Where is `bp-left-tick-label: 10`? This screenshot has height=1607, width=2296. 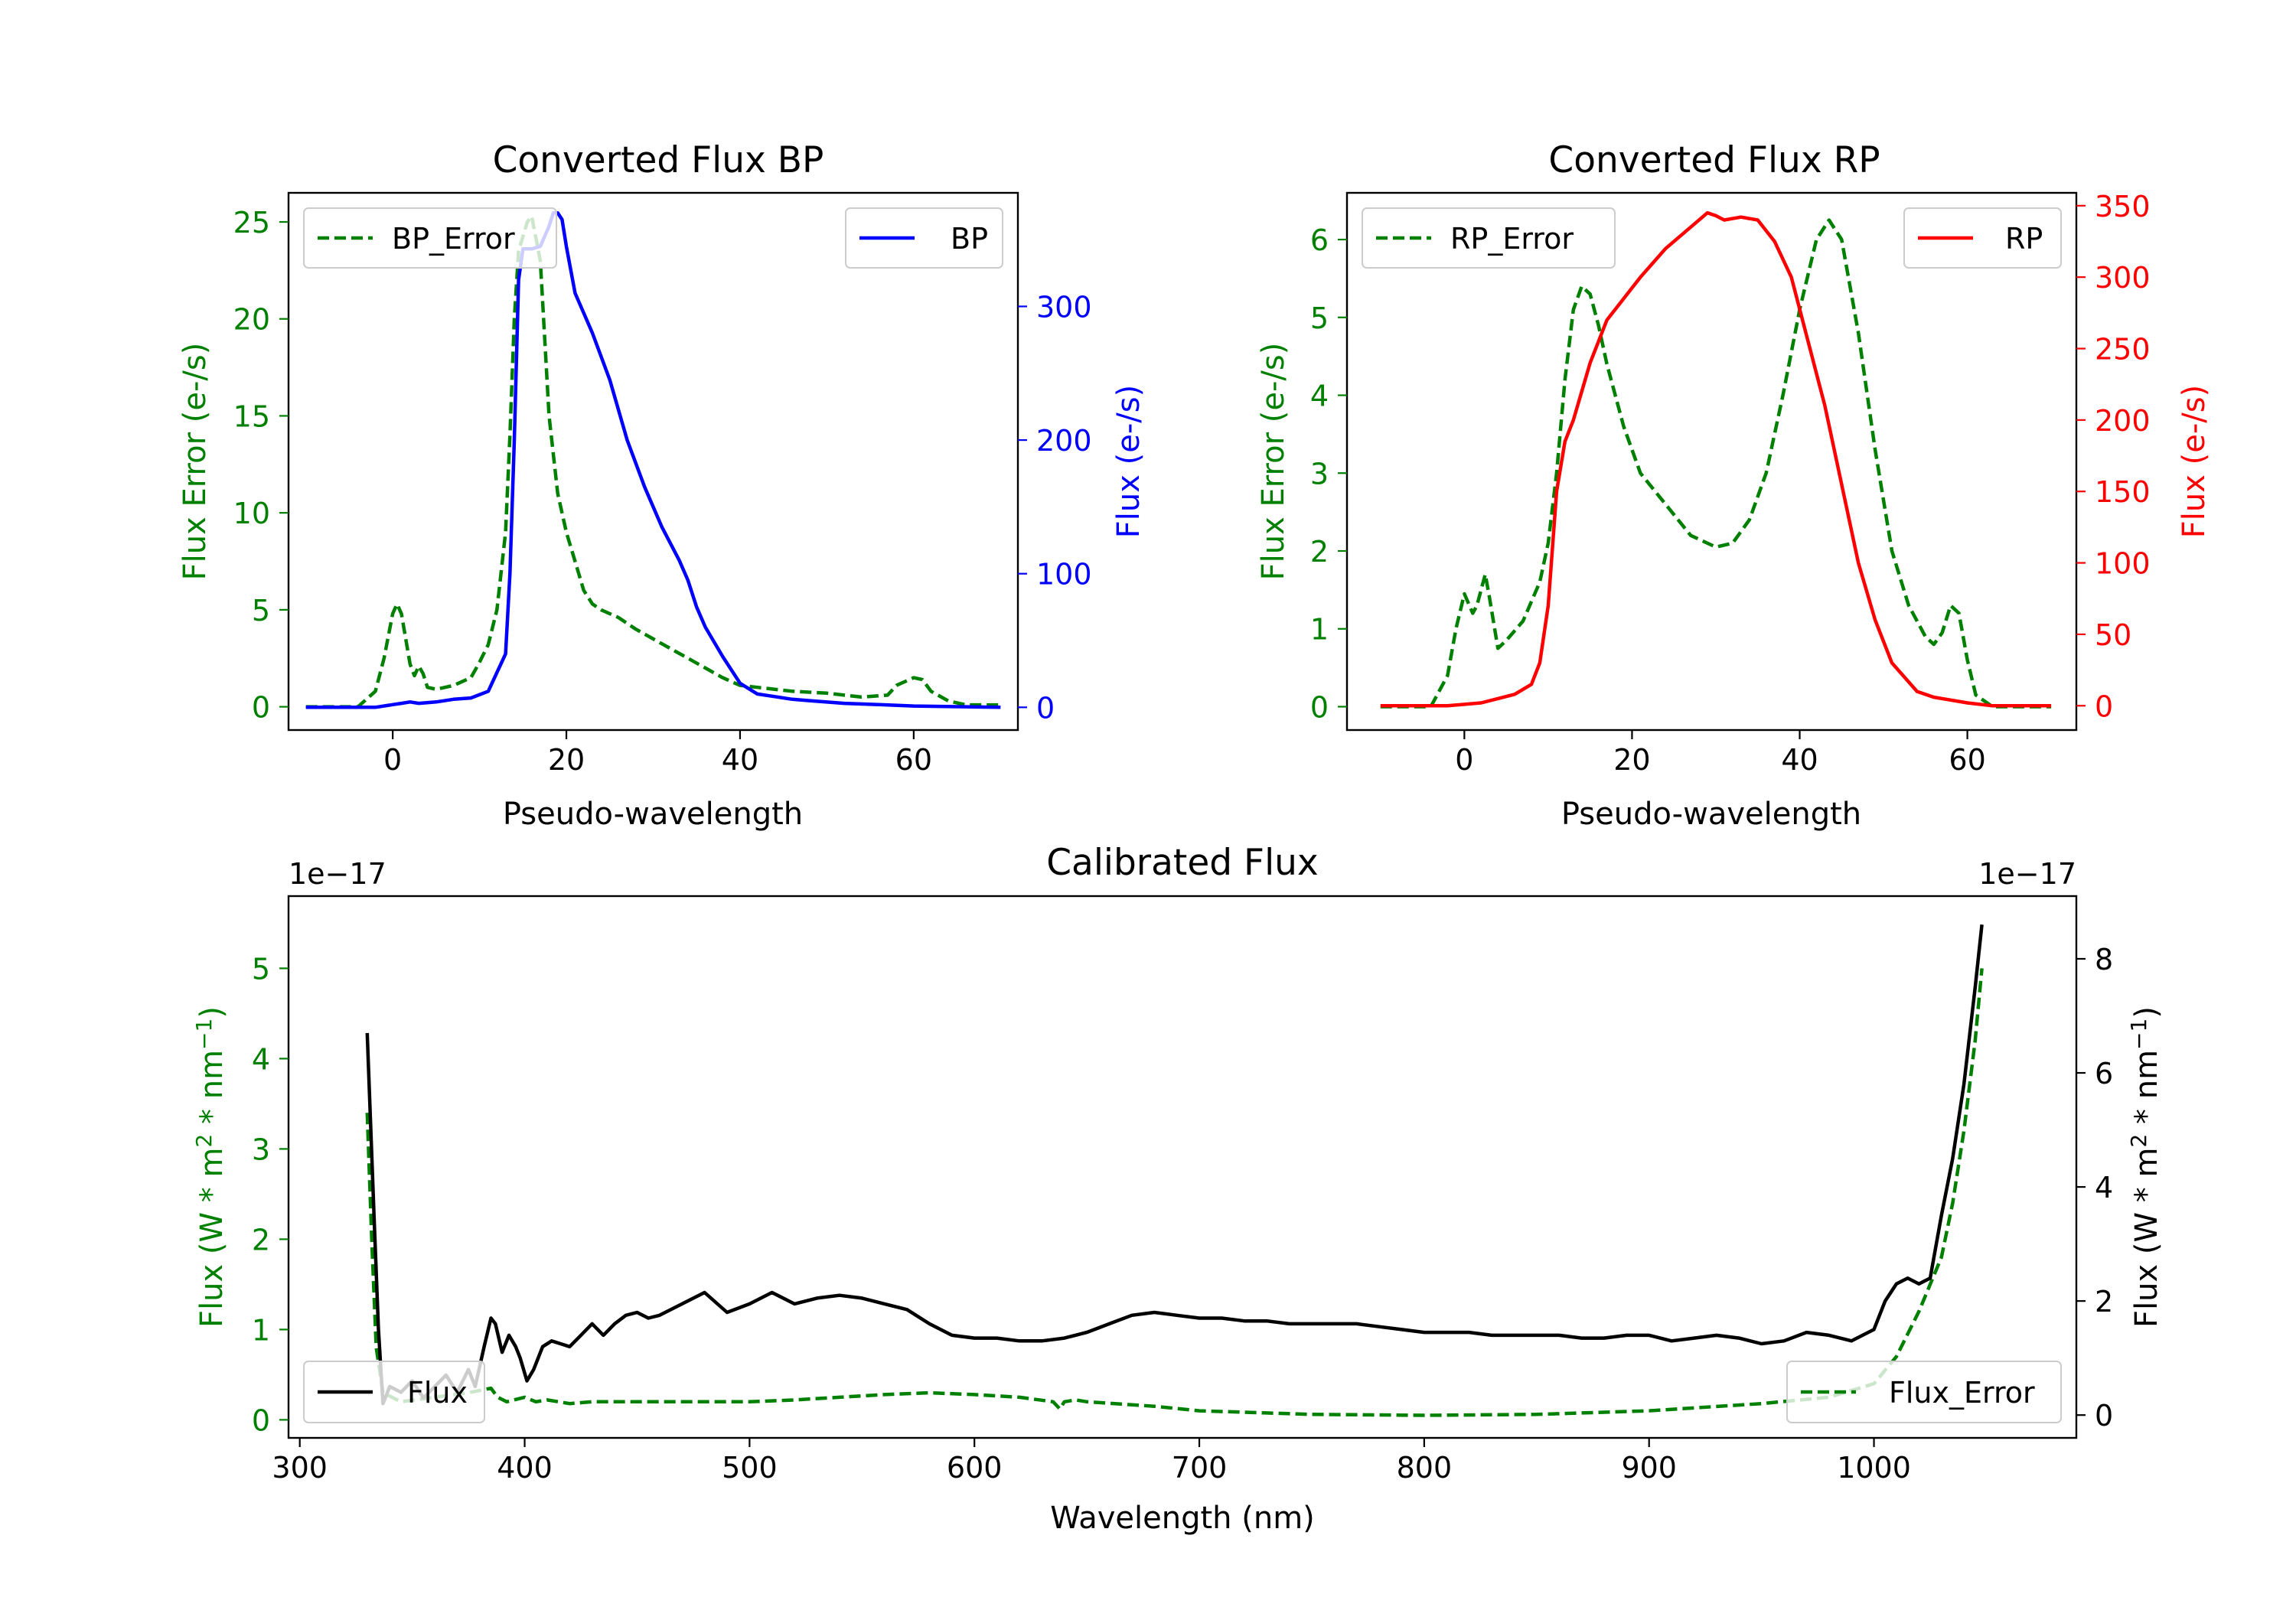
bp-left-tick-label: 10 is located at coordinates (251, 513).